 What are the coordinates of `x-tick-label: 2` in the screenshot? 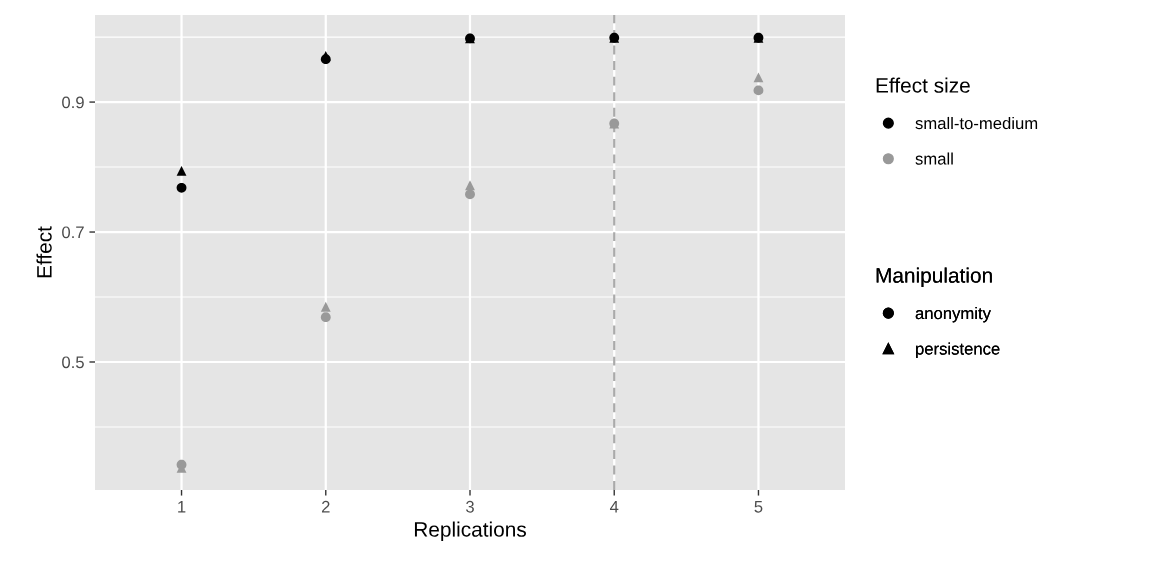 It's located at (325, 506).